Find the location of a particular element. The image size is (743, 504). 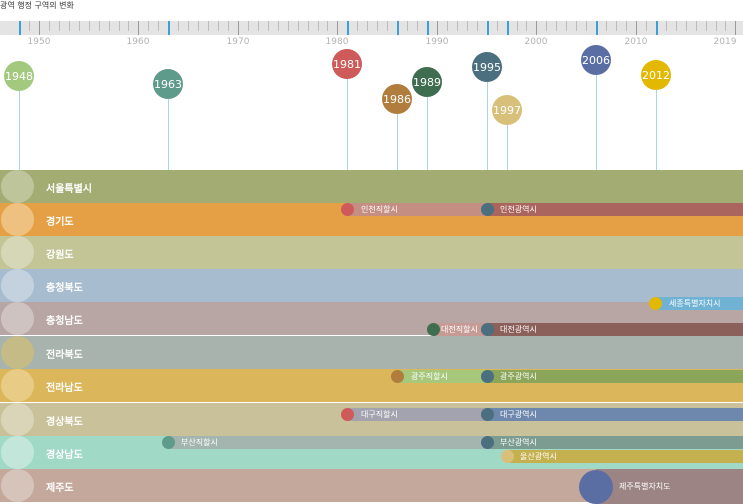

event-line-2012 is located at coordinates (656, 130).